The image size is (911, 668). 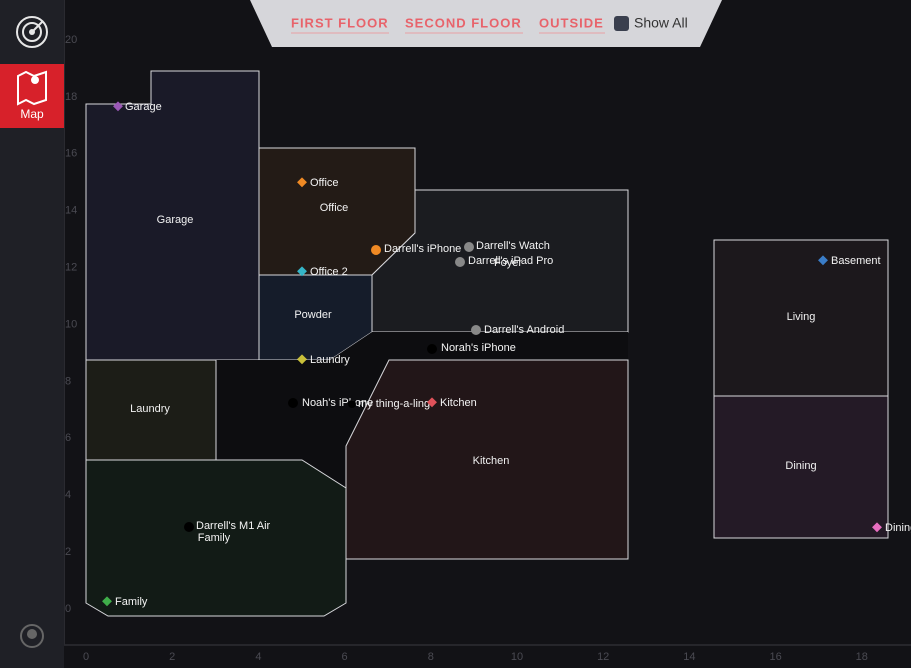 I want to click on device-label: Darrell's iPad Pro, so click(x=510, y=261).